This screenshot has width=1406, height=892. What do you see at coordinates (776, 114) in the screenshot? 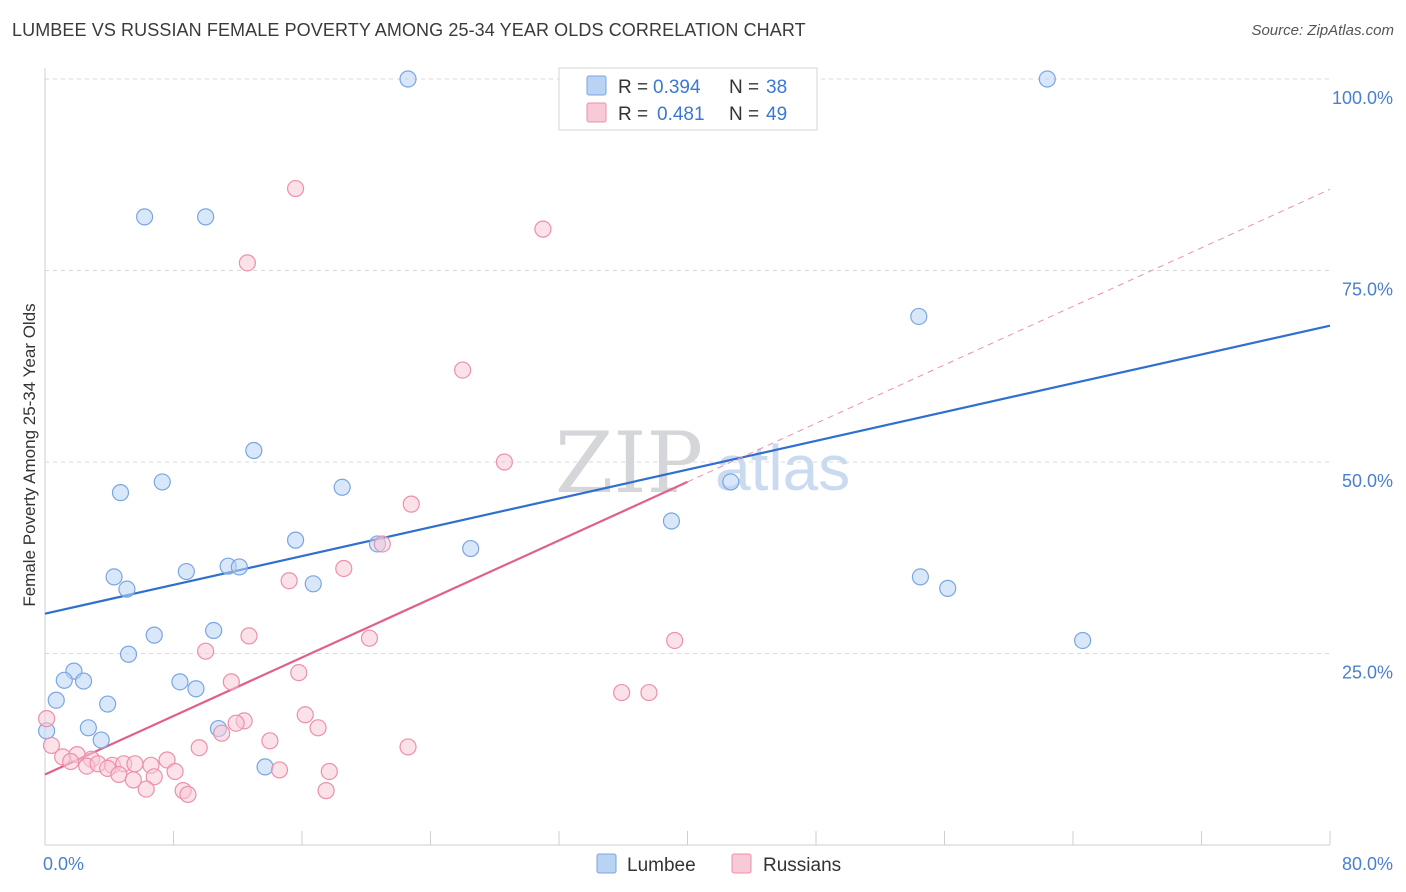
I see `legend-n-value: 49` at bounding box center [776, 114].